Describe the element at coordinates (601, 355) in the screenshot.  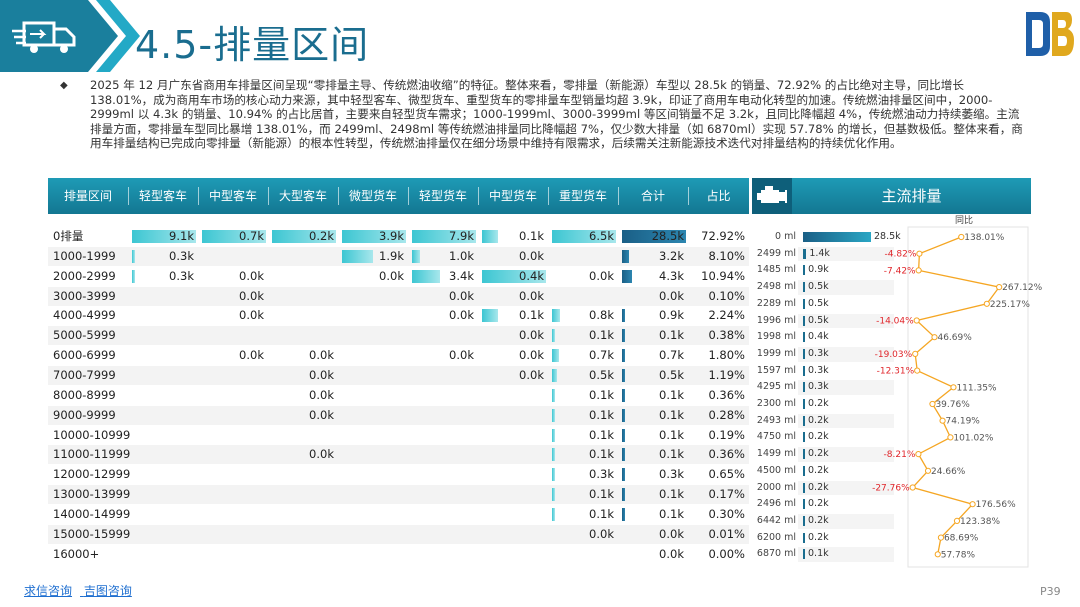
I see `table-cell: 0.7k` at that location.